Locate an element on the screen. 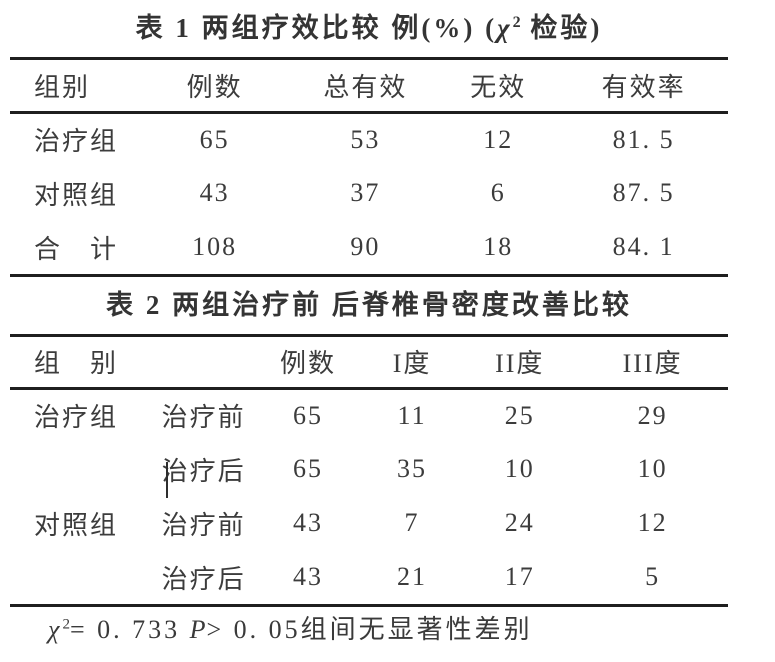 This screenshot has width=775, height=662. table-row: 对照组 治疗前 43 7 24 12 is located at coordinates (369, 523).